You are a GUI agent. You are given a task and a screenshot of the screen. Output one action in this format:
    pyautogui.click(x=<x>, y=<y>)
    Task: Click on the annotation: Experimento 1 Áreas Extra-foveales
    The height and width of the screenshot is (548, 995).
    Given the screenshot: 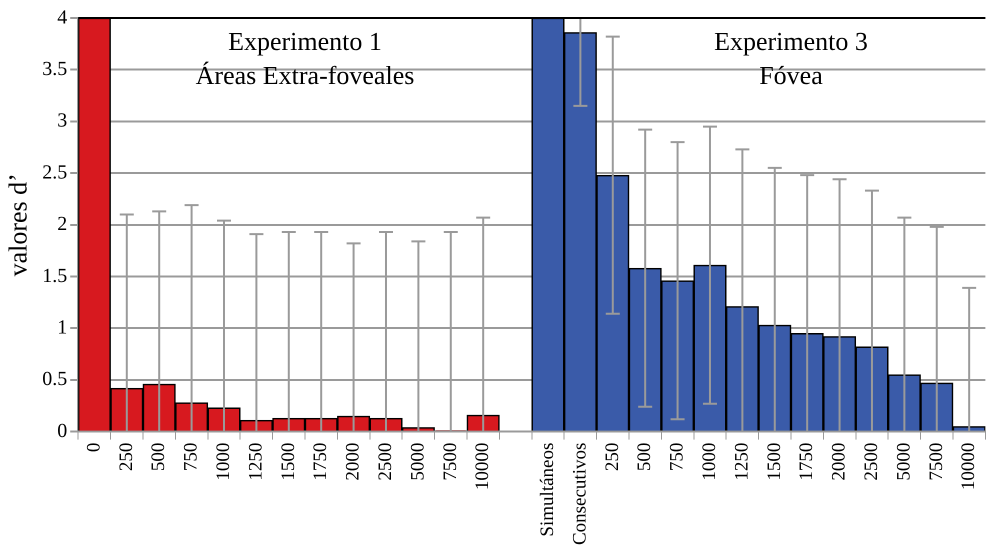 What is the action you would take?
    pyautogui.click(x=305, y=58)
    